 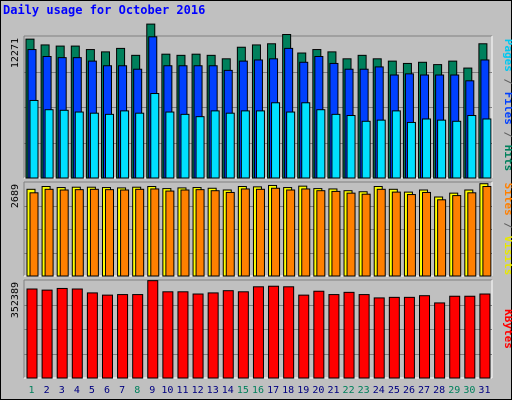 I want to click on traffic-axis-label-part-1: /, so click(x=507, y=82).